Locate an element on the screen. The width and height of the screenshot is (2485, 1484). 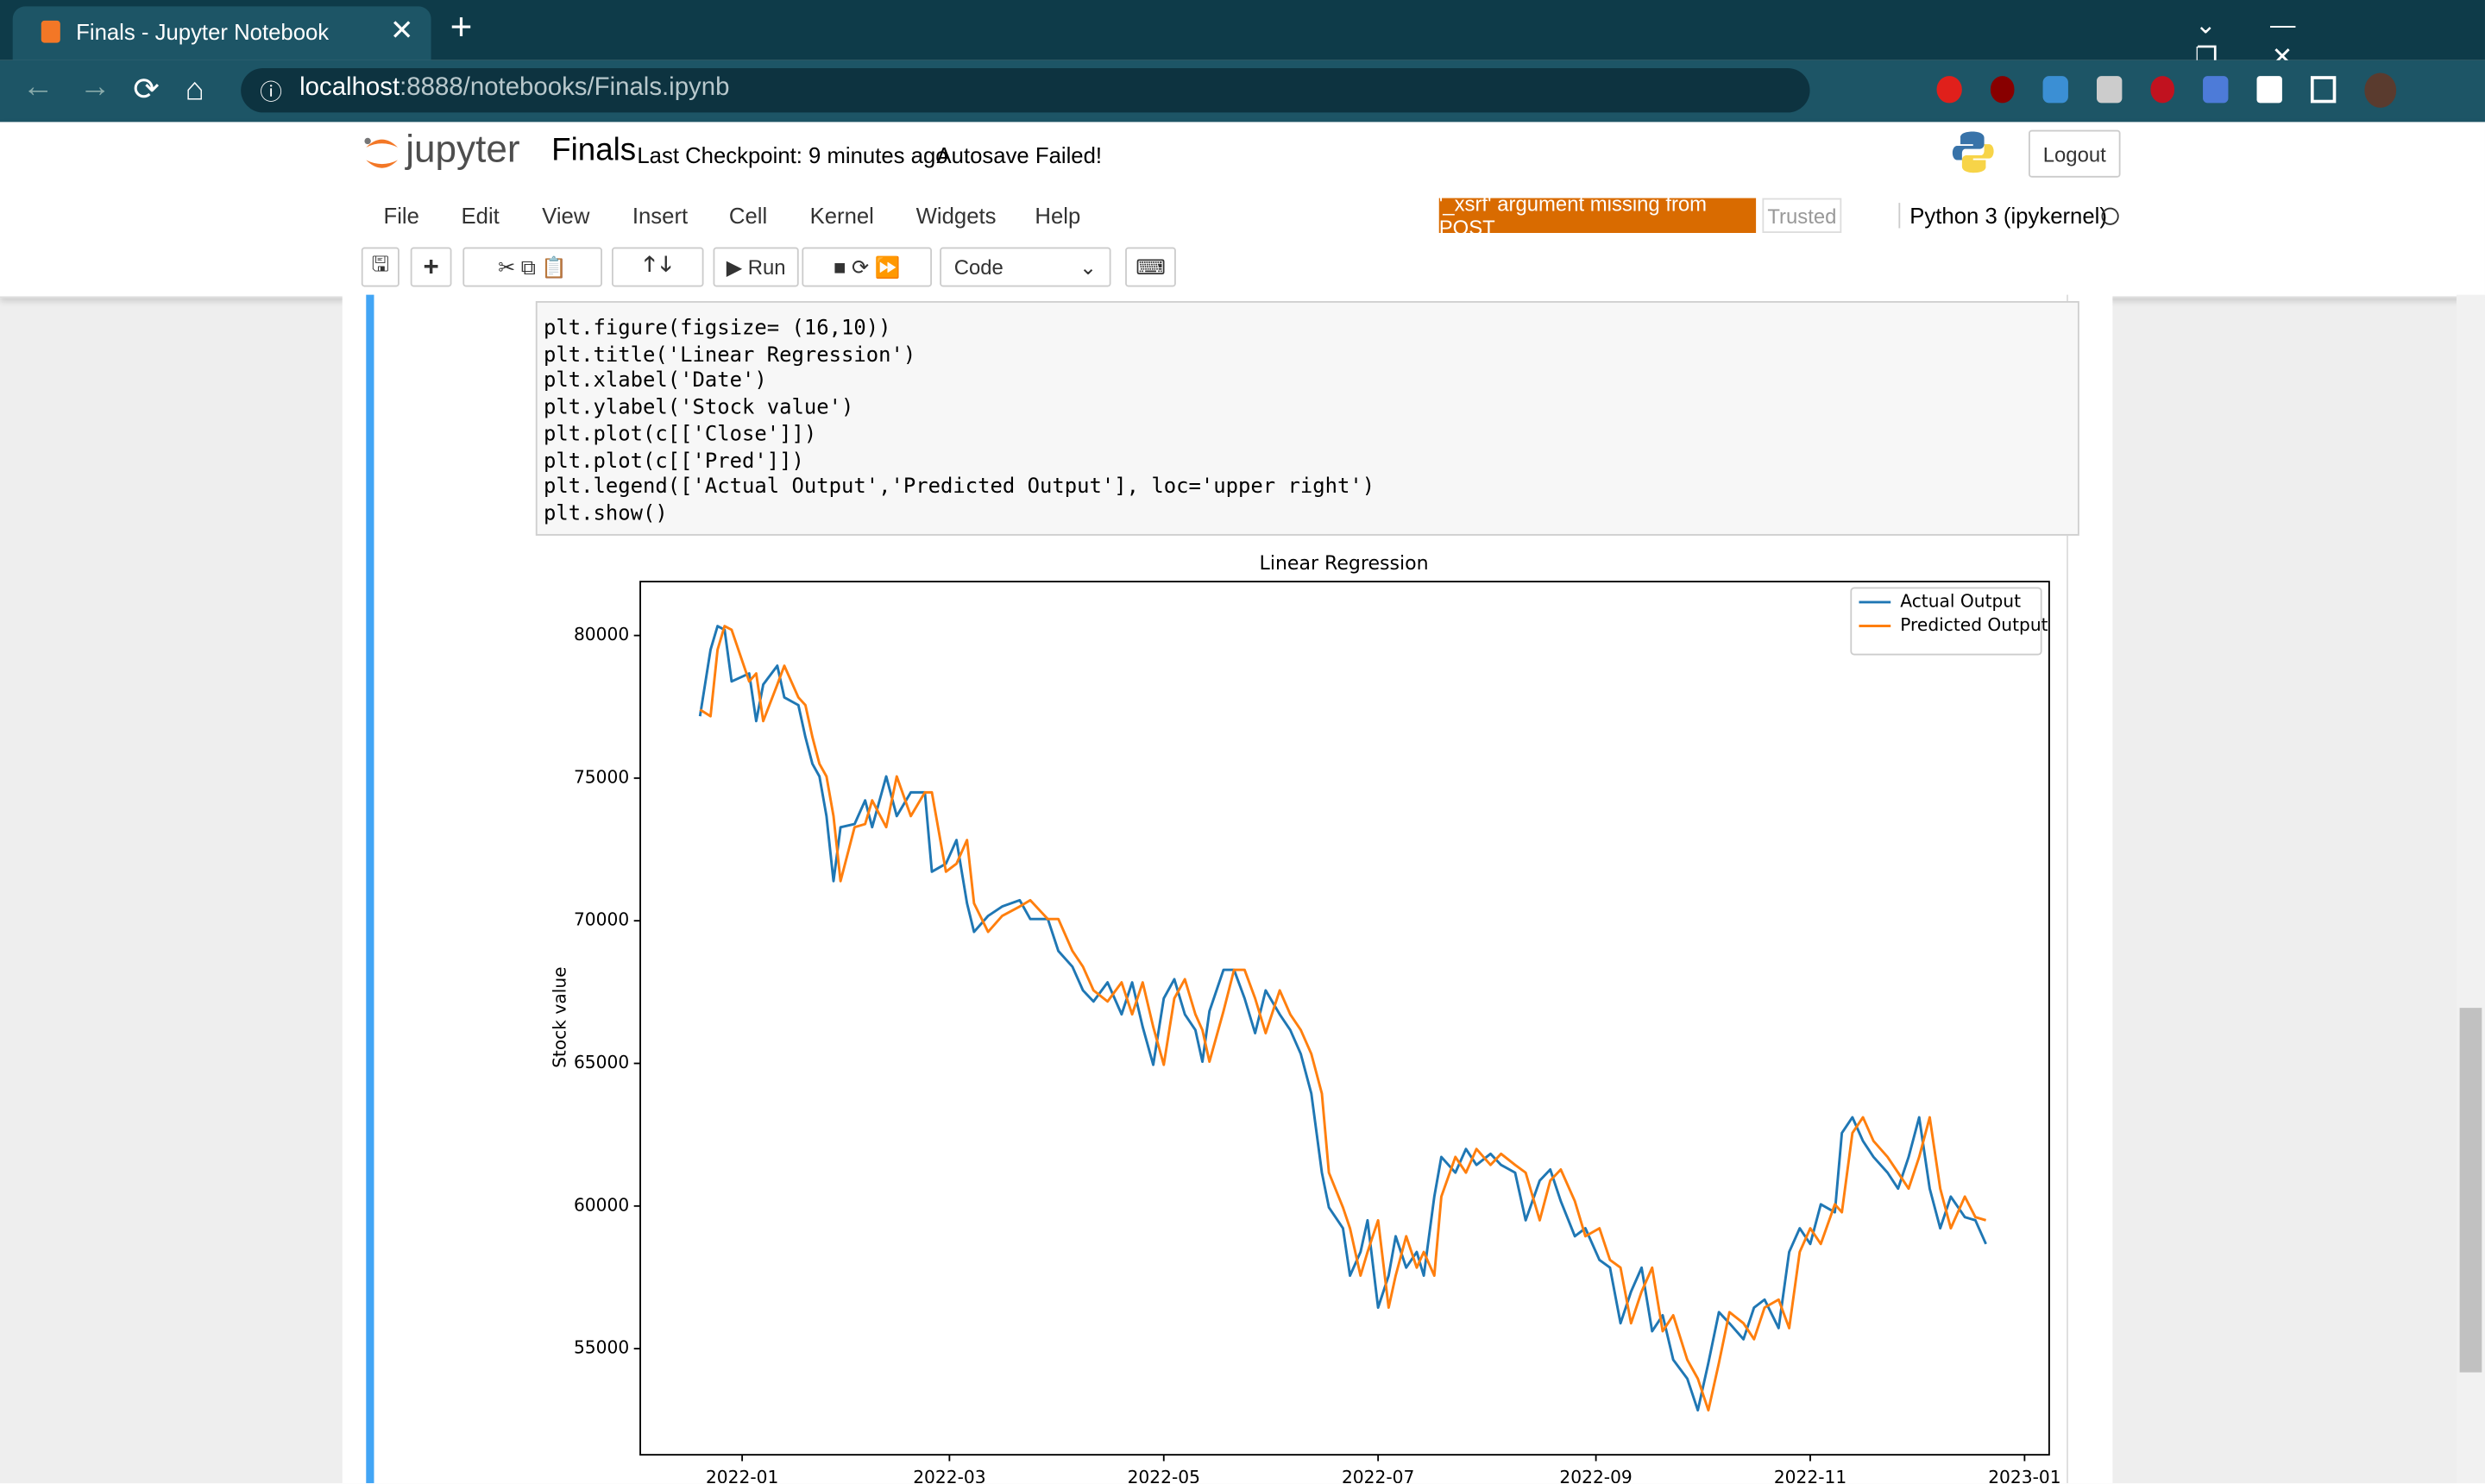
python-logo is located at coordinates (1973, 152).